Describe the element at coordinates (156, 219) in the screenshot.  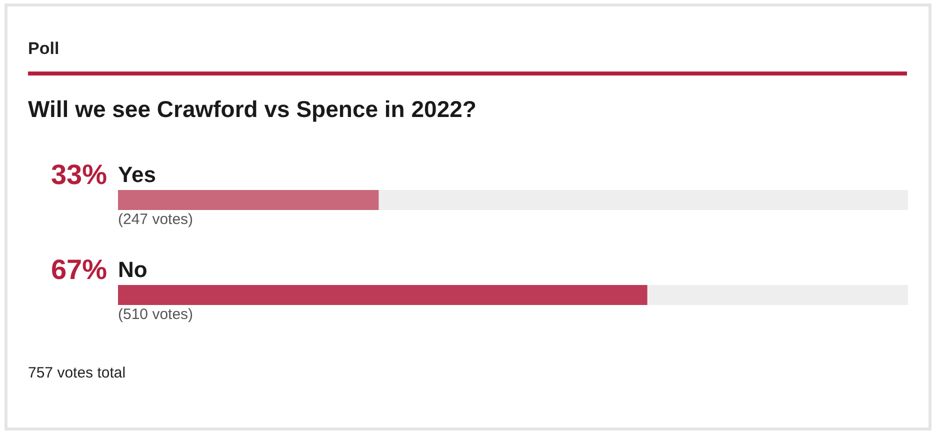
I see `annotation: (247 votes)` at that location.